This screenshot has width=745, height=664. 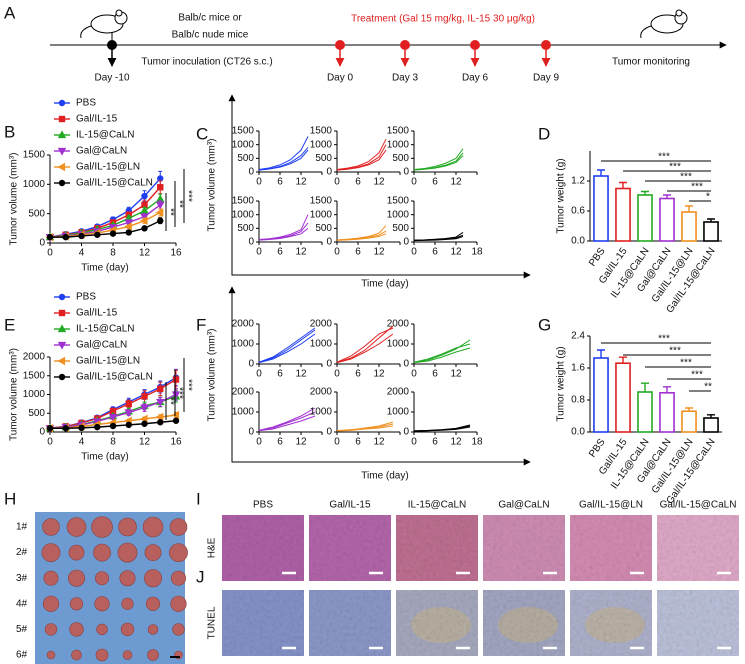 What do you see at coordinates (22, 603) in the screenshot?
I see `row-label: 4#` at bounding box center [22, 603].